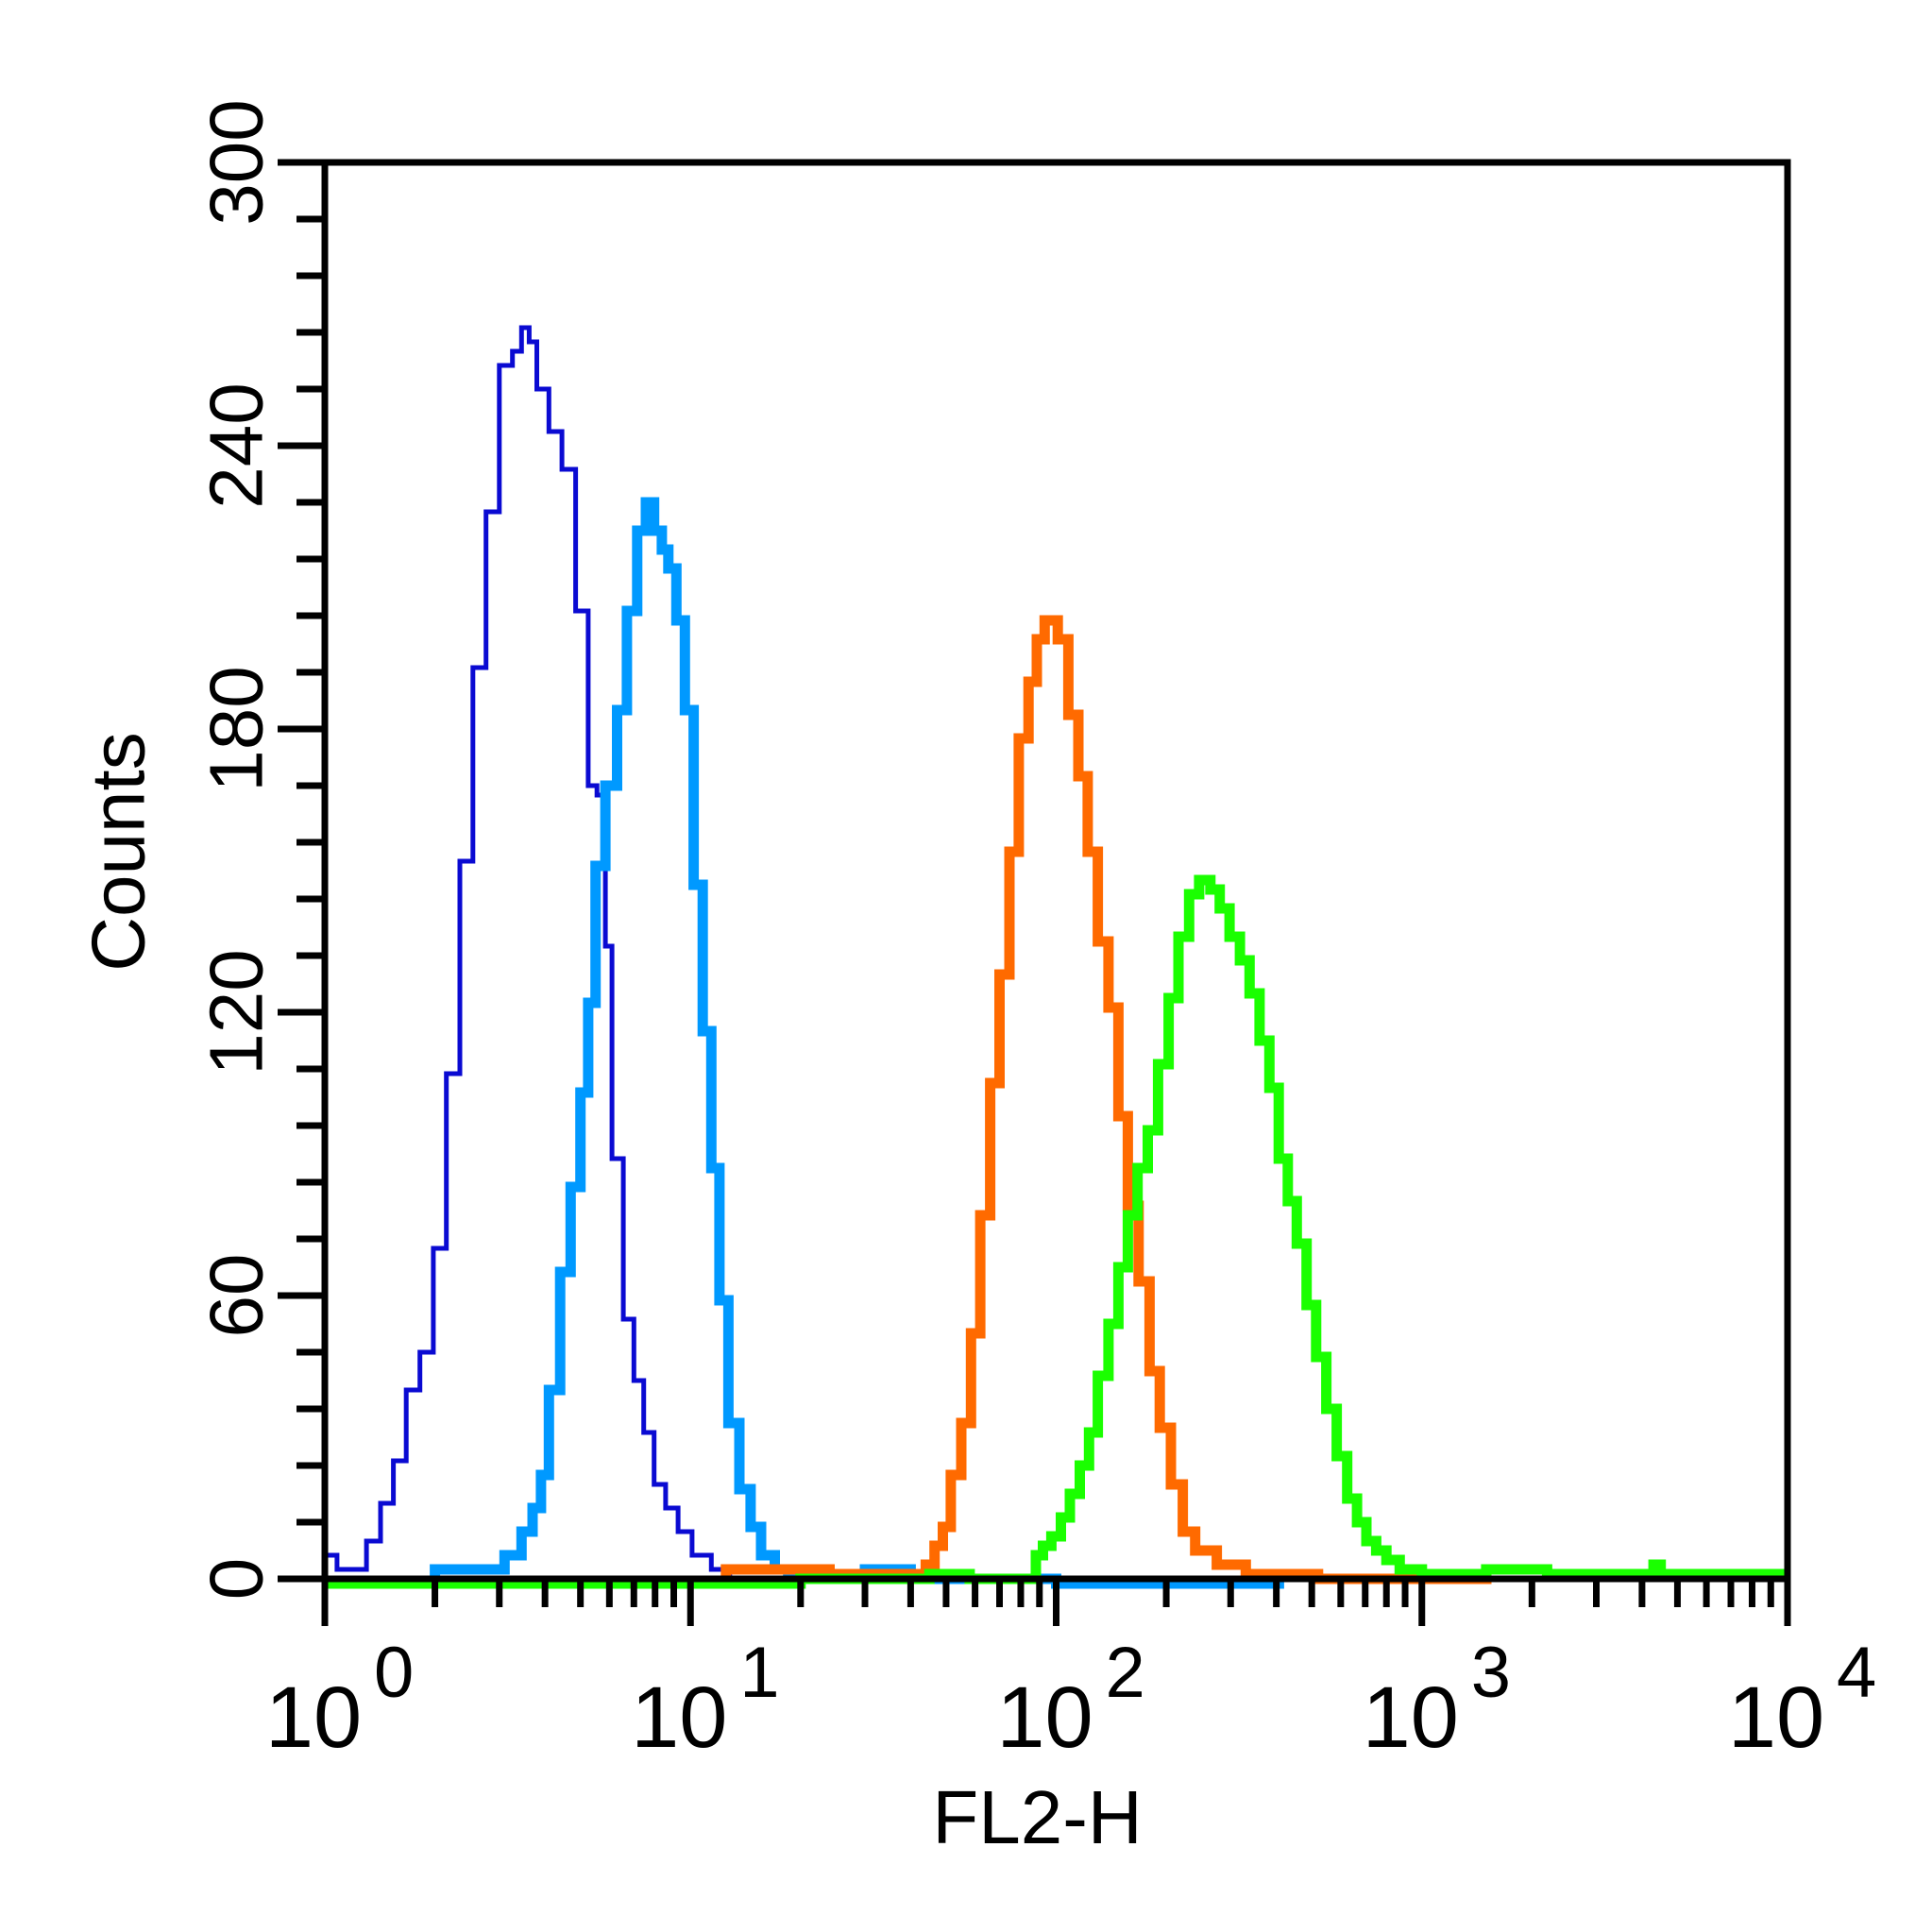  I want to click on y-tick-label: 180, so click(237, 728).